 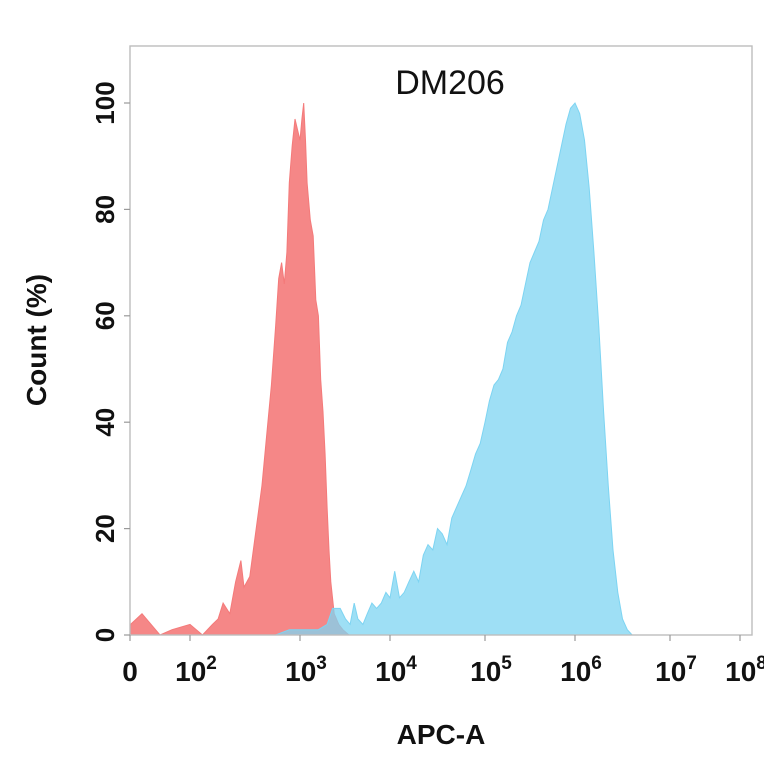 What do you see at coordinates (105, 102) in the screenshot?
I see `y-tick-label: 100` at bounding box center [105, 102].